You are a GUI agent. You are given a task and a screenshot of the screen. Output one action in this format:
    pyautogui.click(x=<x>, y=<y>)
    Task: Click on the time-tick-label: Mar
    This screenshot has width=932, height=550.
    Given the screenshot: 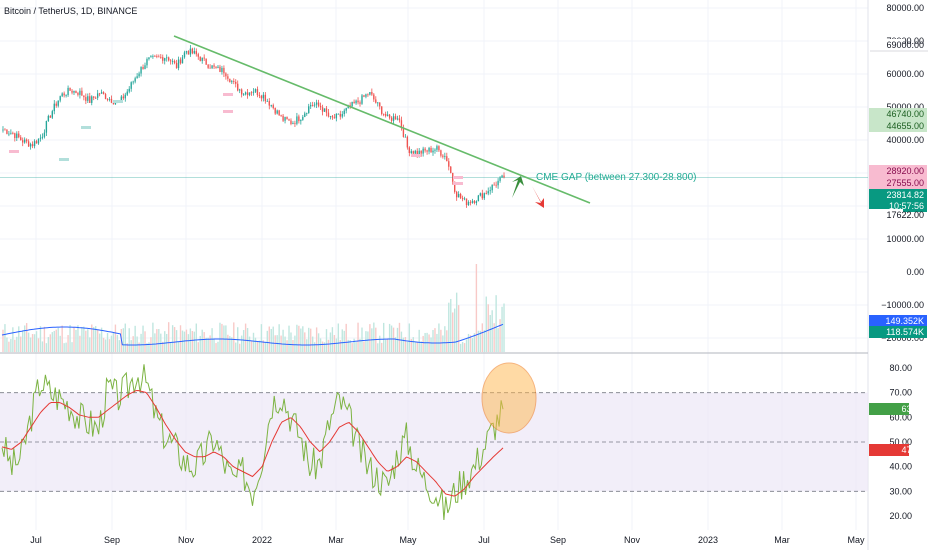 What is the action you would take?
    pyautogui.click(x=336, y=540)
    